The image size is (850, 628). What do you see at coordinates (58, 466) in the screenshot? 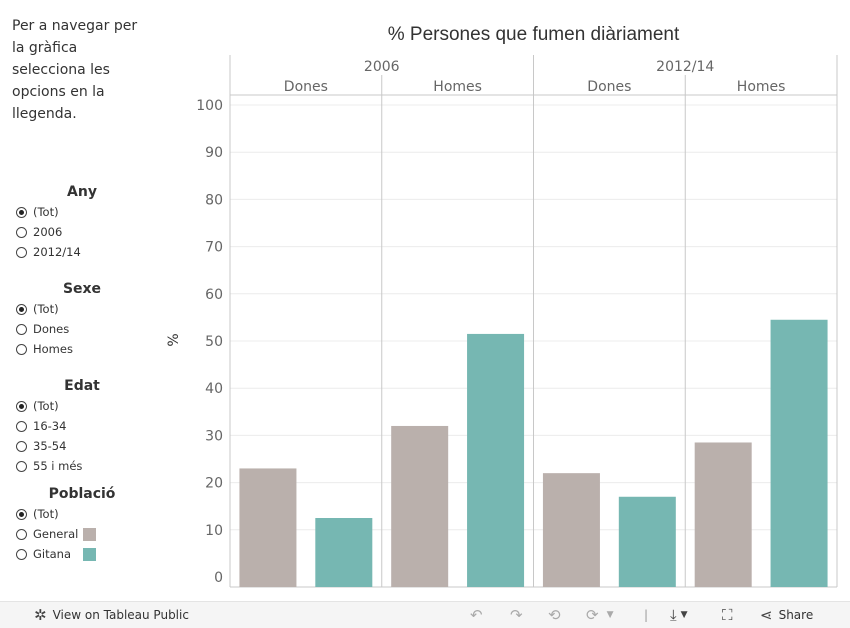
I see `filter-option-label: 55 i més` at bounding box center [58, 466].